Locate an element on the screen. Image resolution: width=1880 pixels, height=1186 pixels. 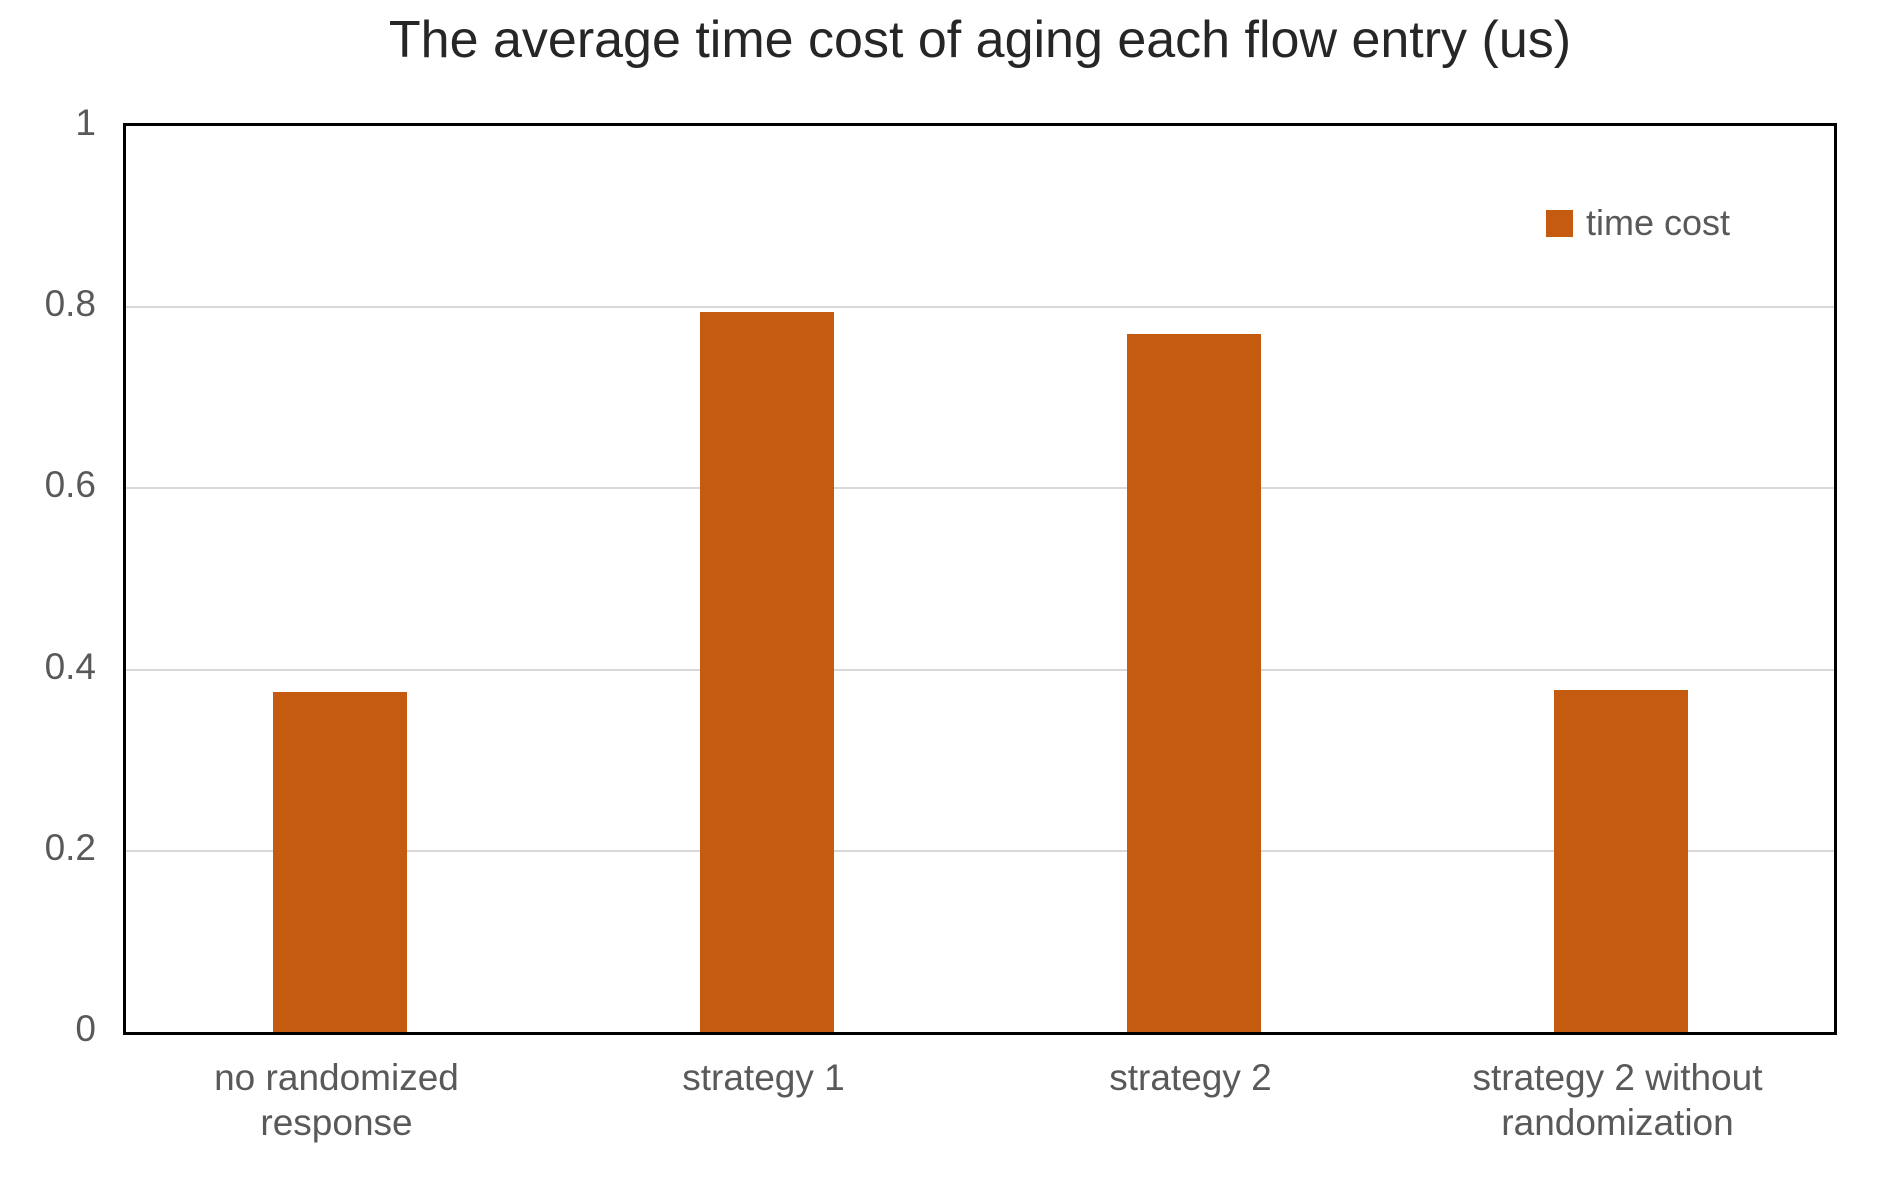
y-tick-label: 0.6 is located at coordinates (70, 484).